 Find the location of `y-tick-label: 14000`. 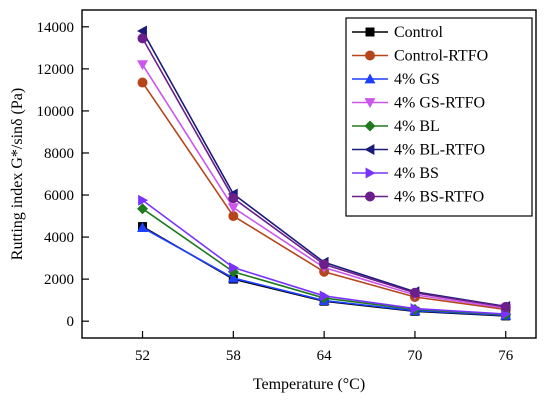

y-tick-label: 14000 is located at coordinates (56, 28).